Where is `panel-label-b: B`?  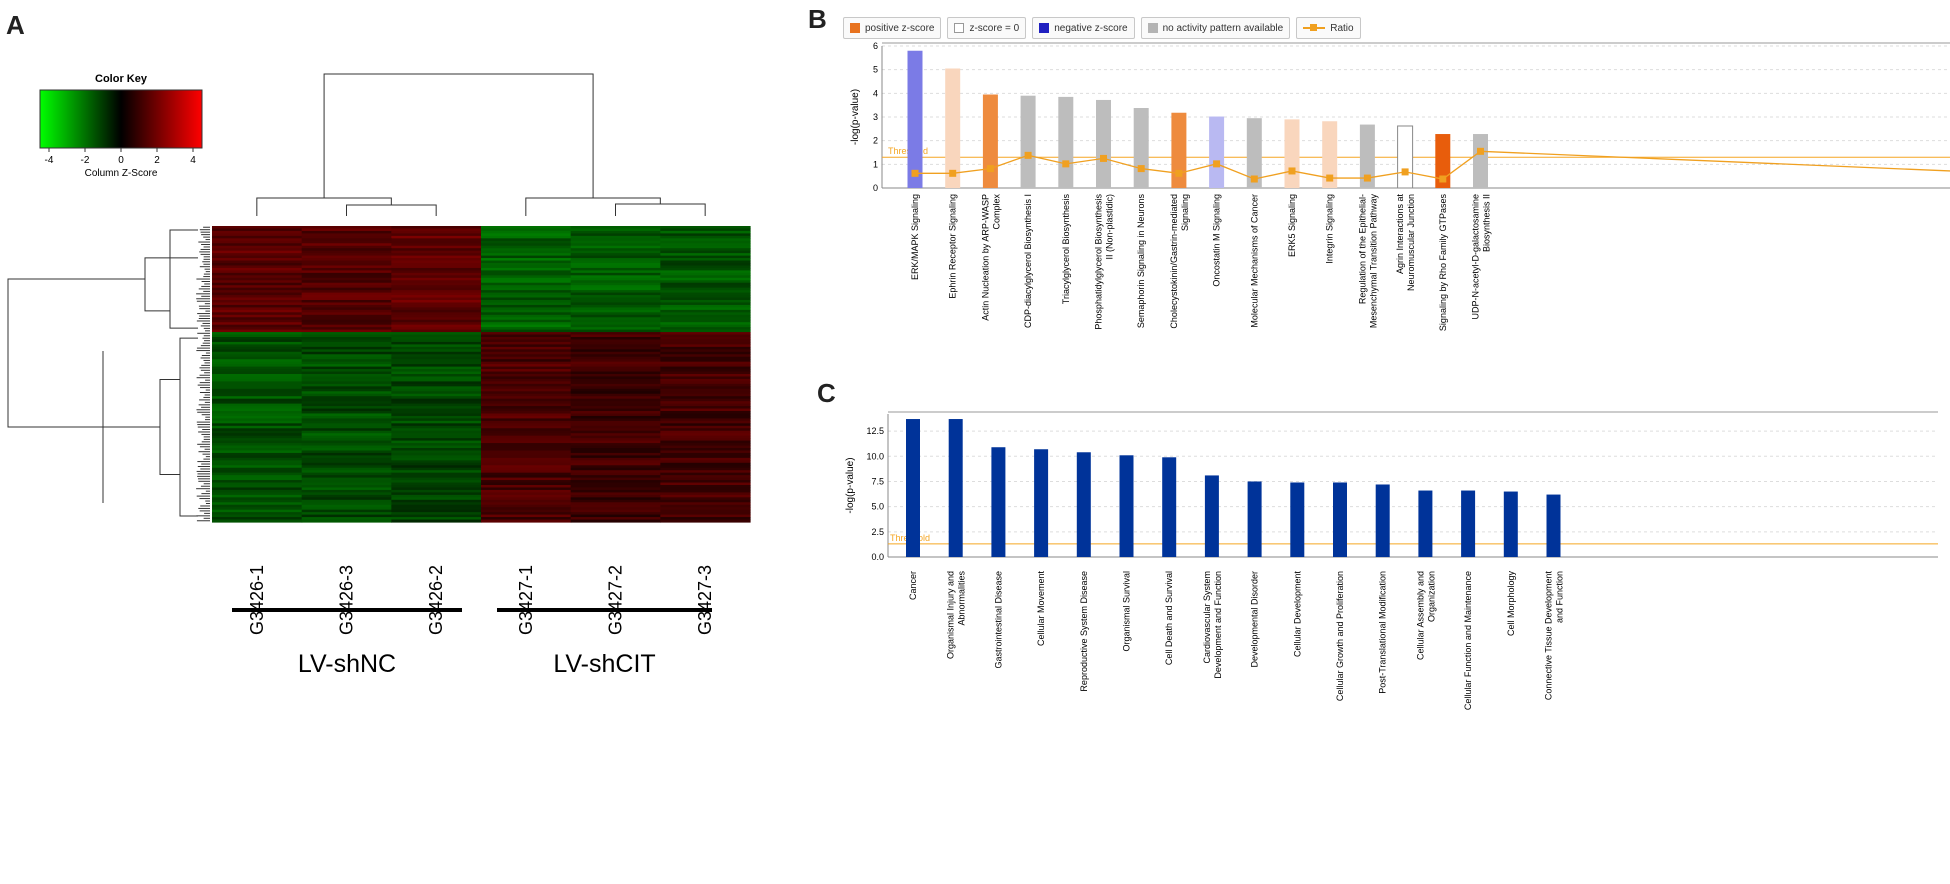
panel-label-b: B is located at coordinates (817, 19).